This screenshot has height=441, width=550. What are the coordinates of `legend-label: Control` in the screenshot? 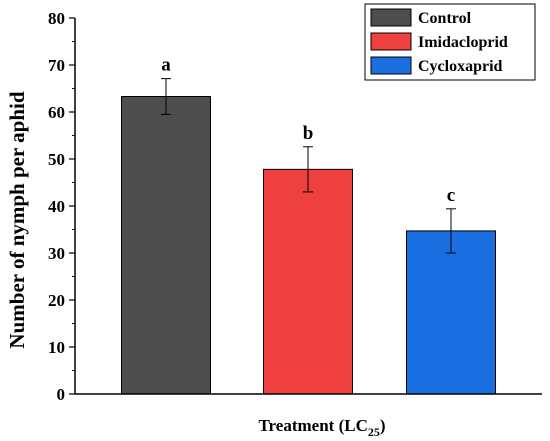 It's located at (445, 18).